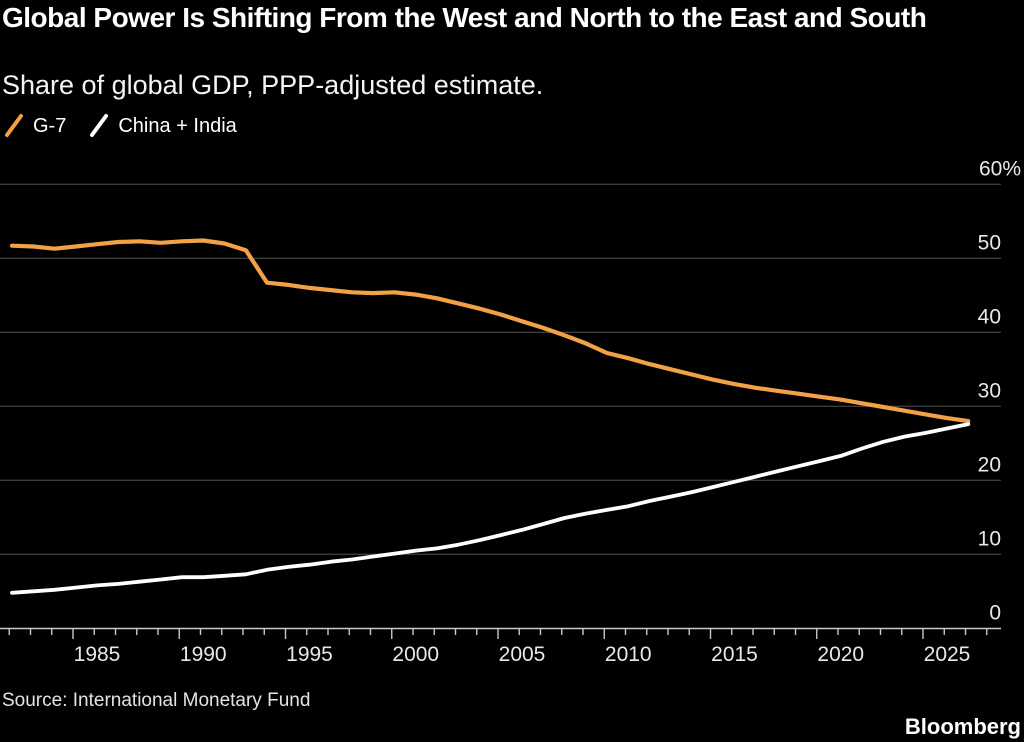 The image size is (1024, 742). Describe the element at coordinates (989, 464) in the screenshot. I see `y-axis-label: 20` at that location.